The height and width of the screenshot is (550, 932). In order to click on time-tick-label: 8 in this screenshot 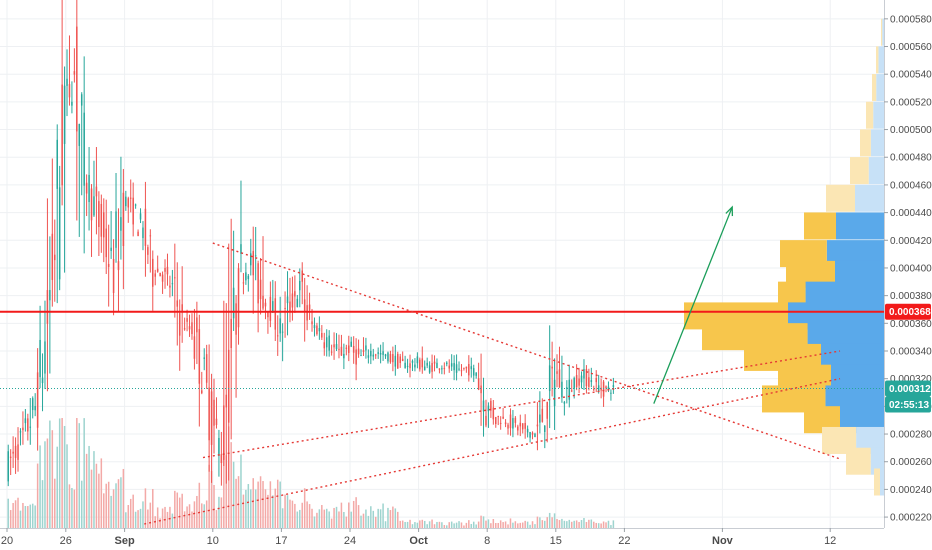, I will do `click(487, 541)`.